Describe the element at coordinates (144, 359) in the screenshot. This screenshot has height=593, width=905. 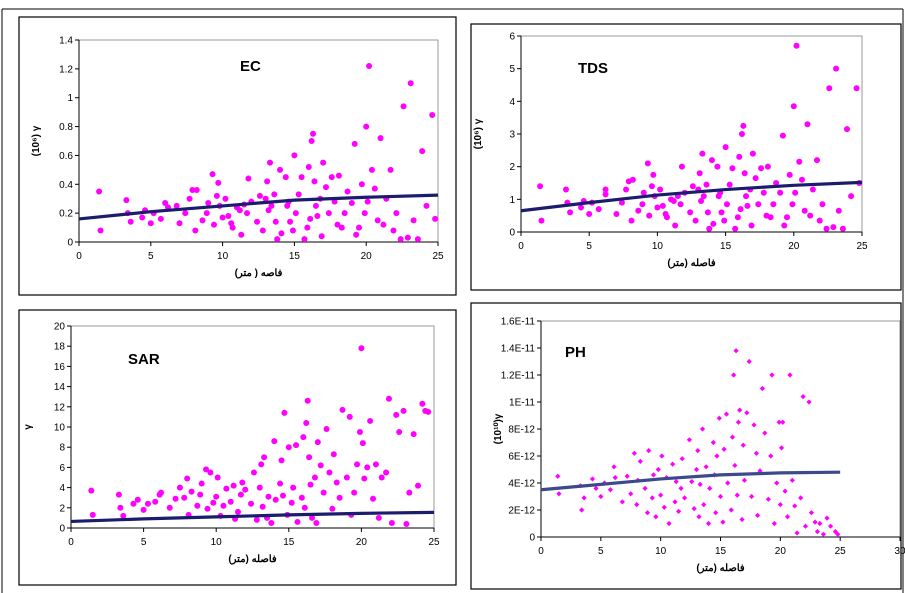
I see `chart-title: SAR` at that location.